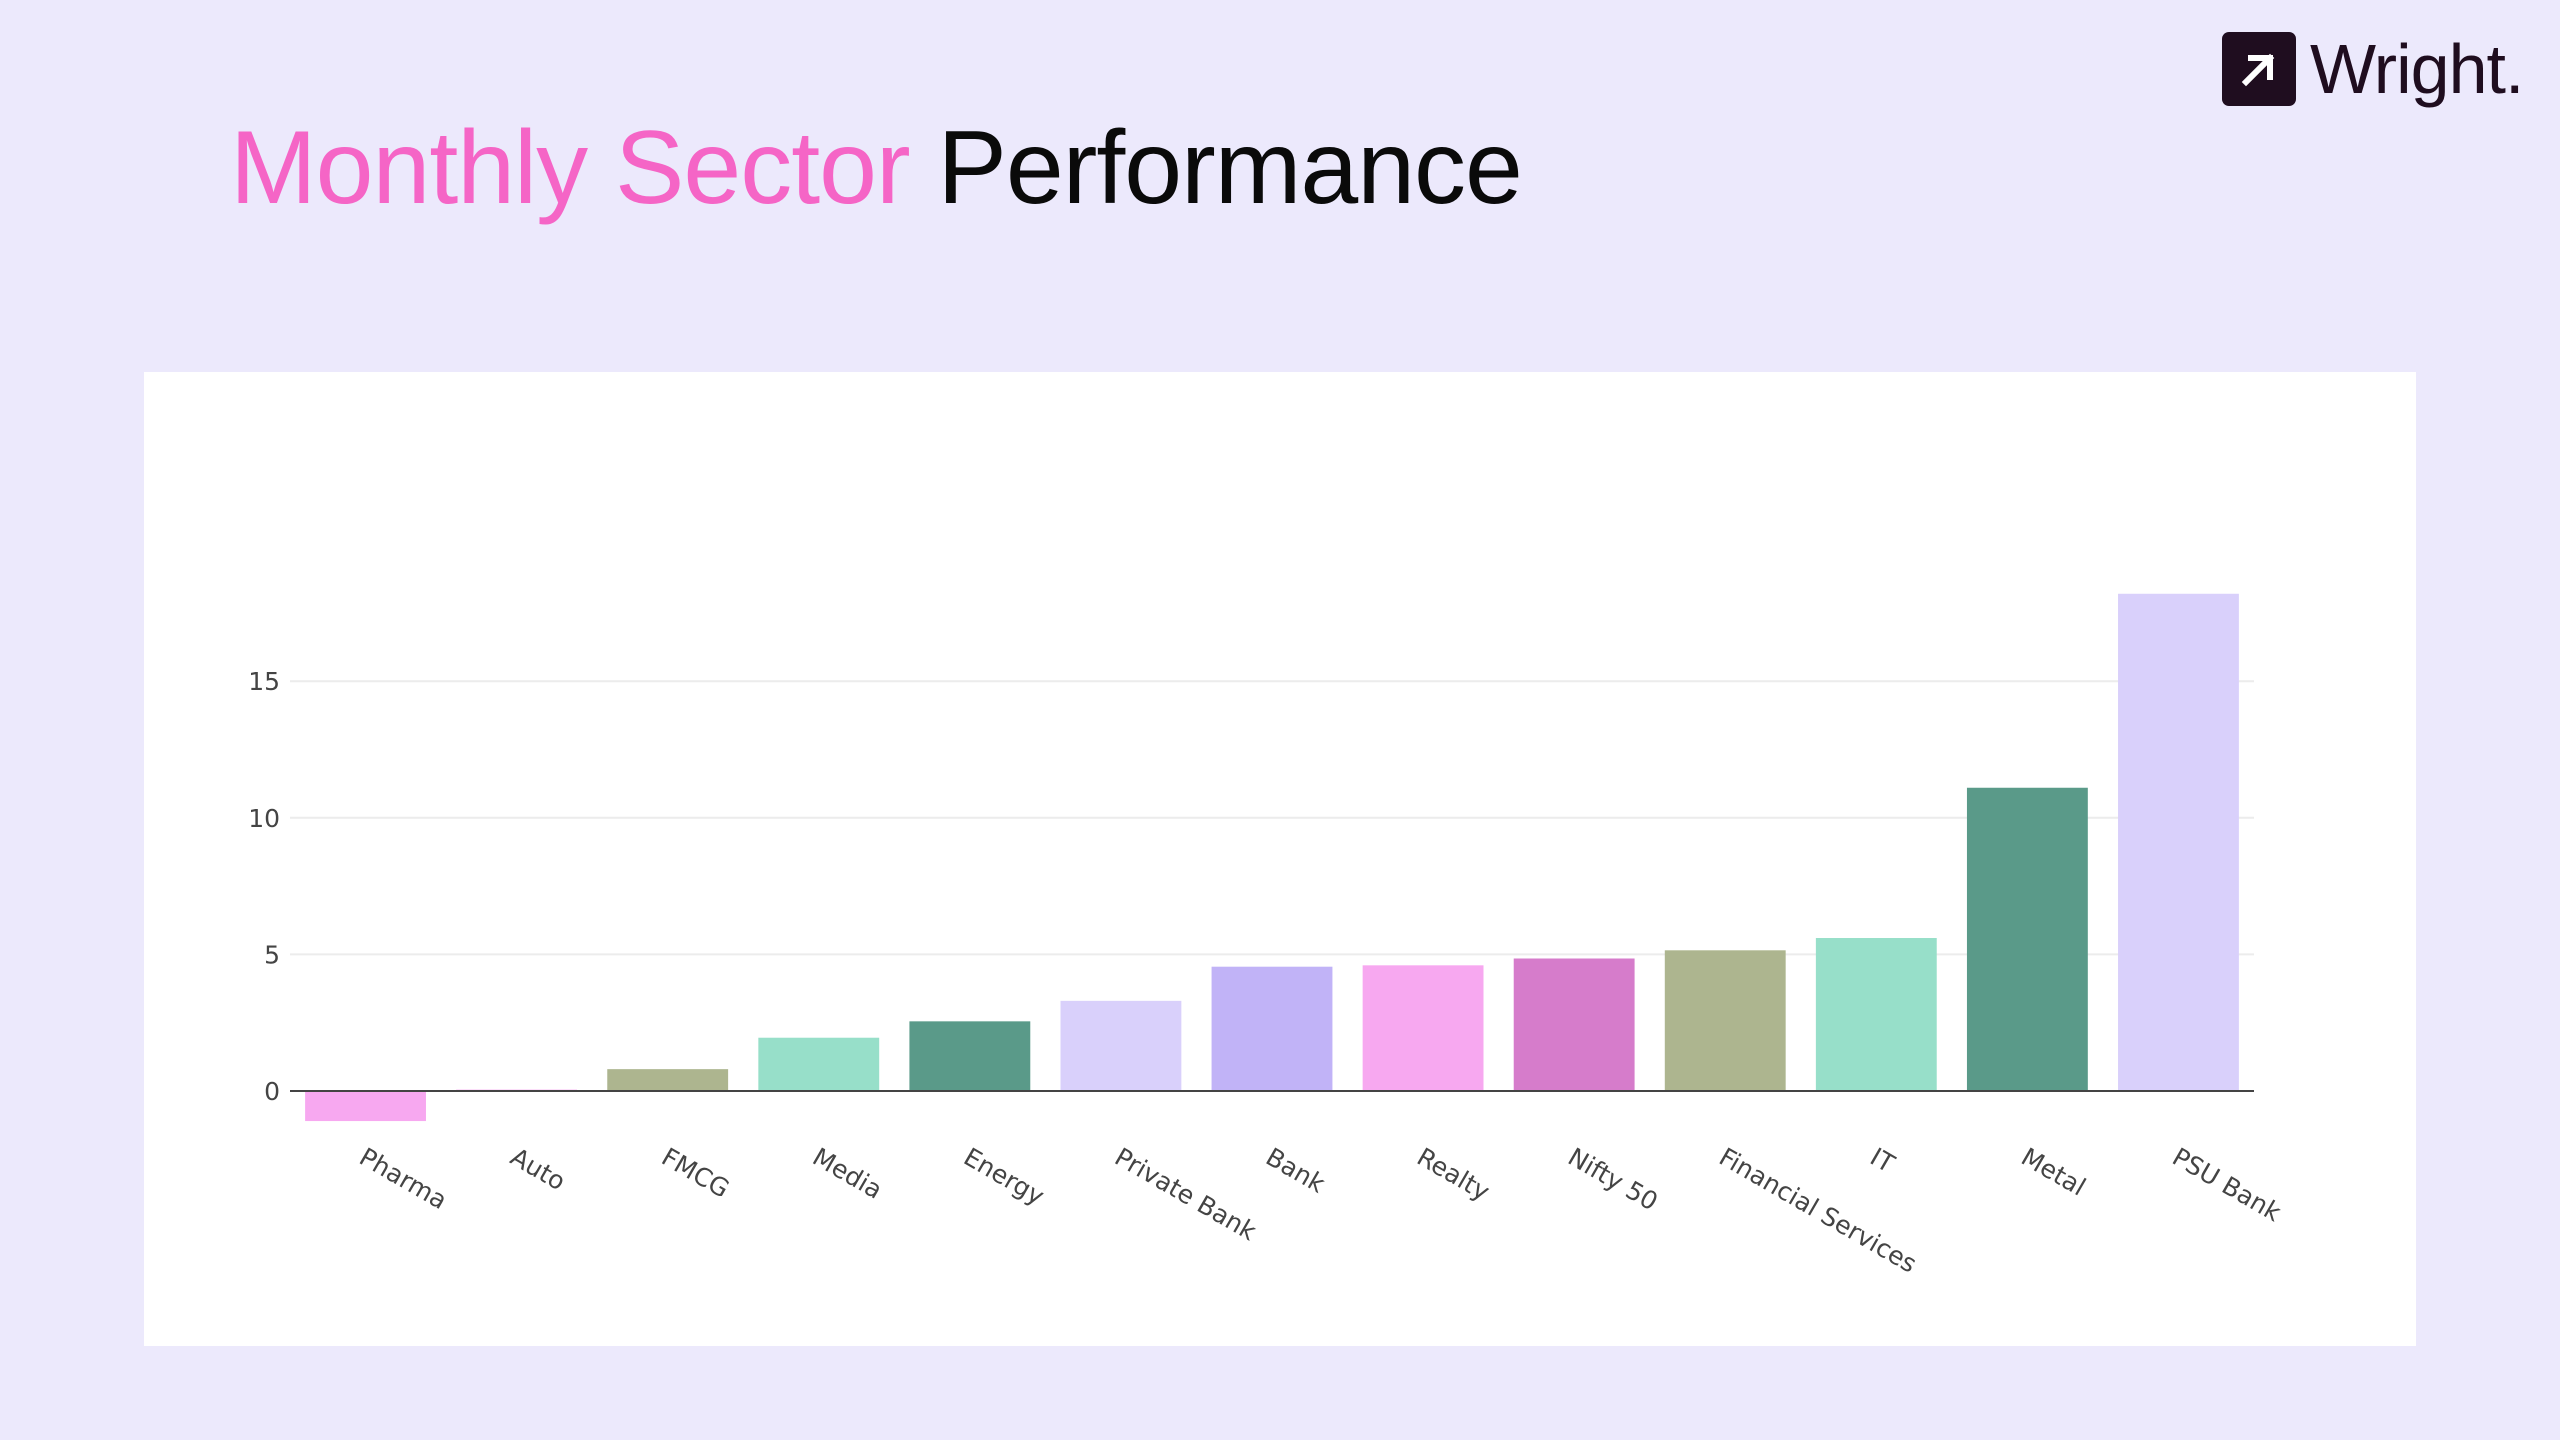  What do you see at coordinates (1186, 1194) in the screenshot?
I see `x-tick-label: Private Bank` at bounding box center [1186, 1194].